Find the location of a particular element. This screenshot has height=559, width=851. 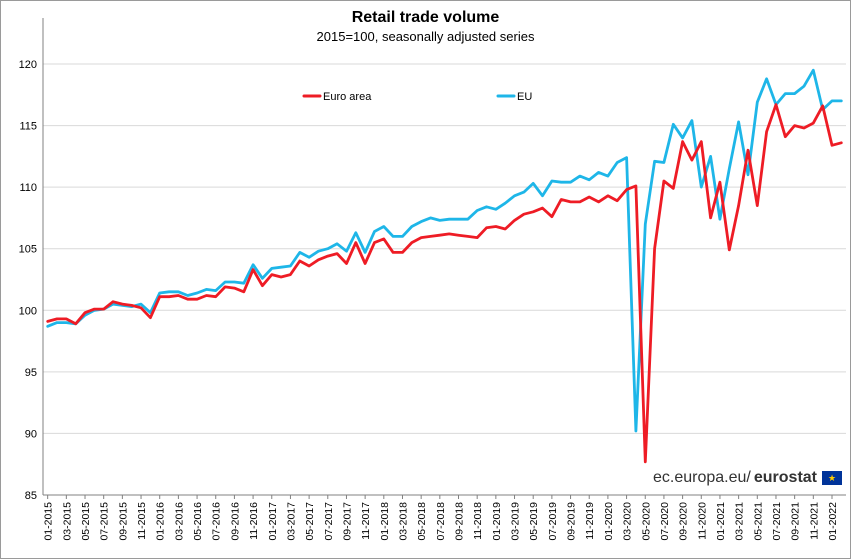

x-tick-label: 01-2019 is located at coordinates (497, 521).